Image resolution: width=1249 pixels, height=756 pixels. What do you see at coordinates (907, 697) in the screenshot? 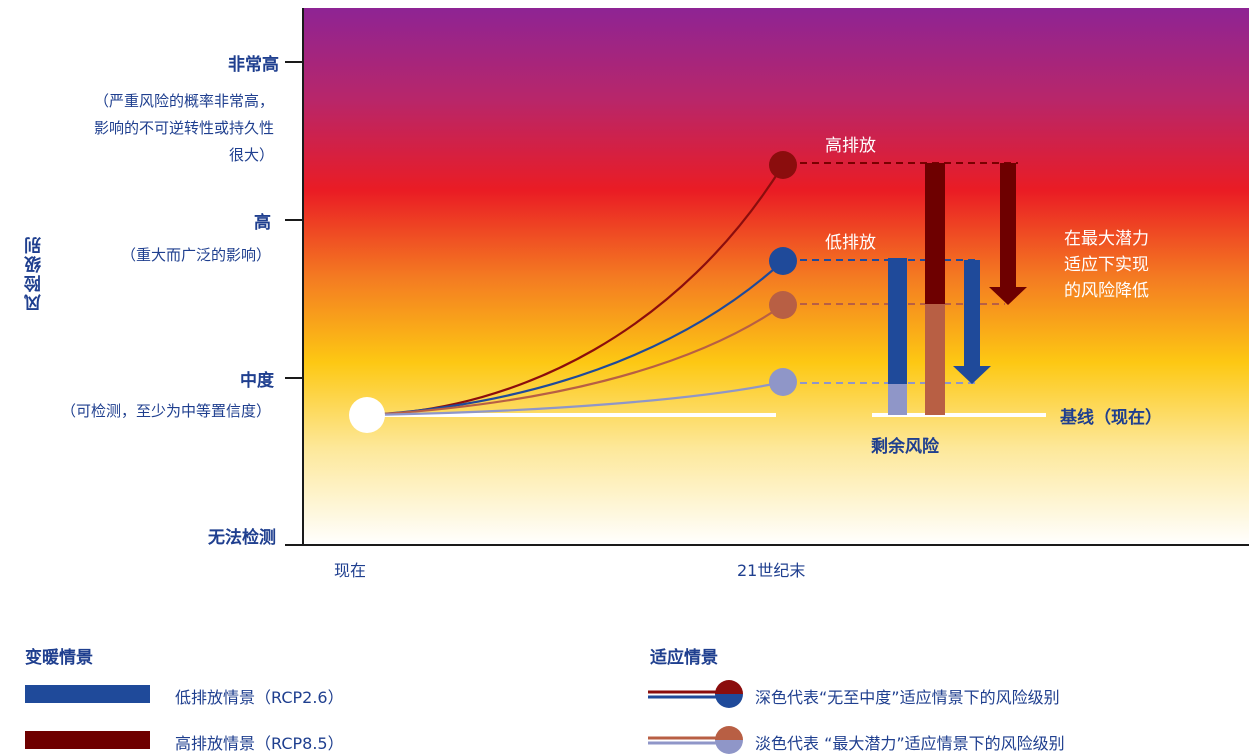
I see `legend-dark-adapt-label: 深色代表“无至中度”适应情景下的风险级别` at bounding box center [907, 697].